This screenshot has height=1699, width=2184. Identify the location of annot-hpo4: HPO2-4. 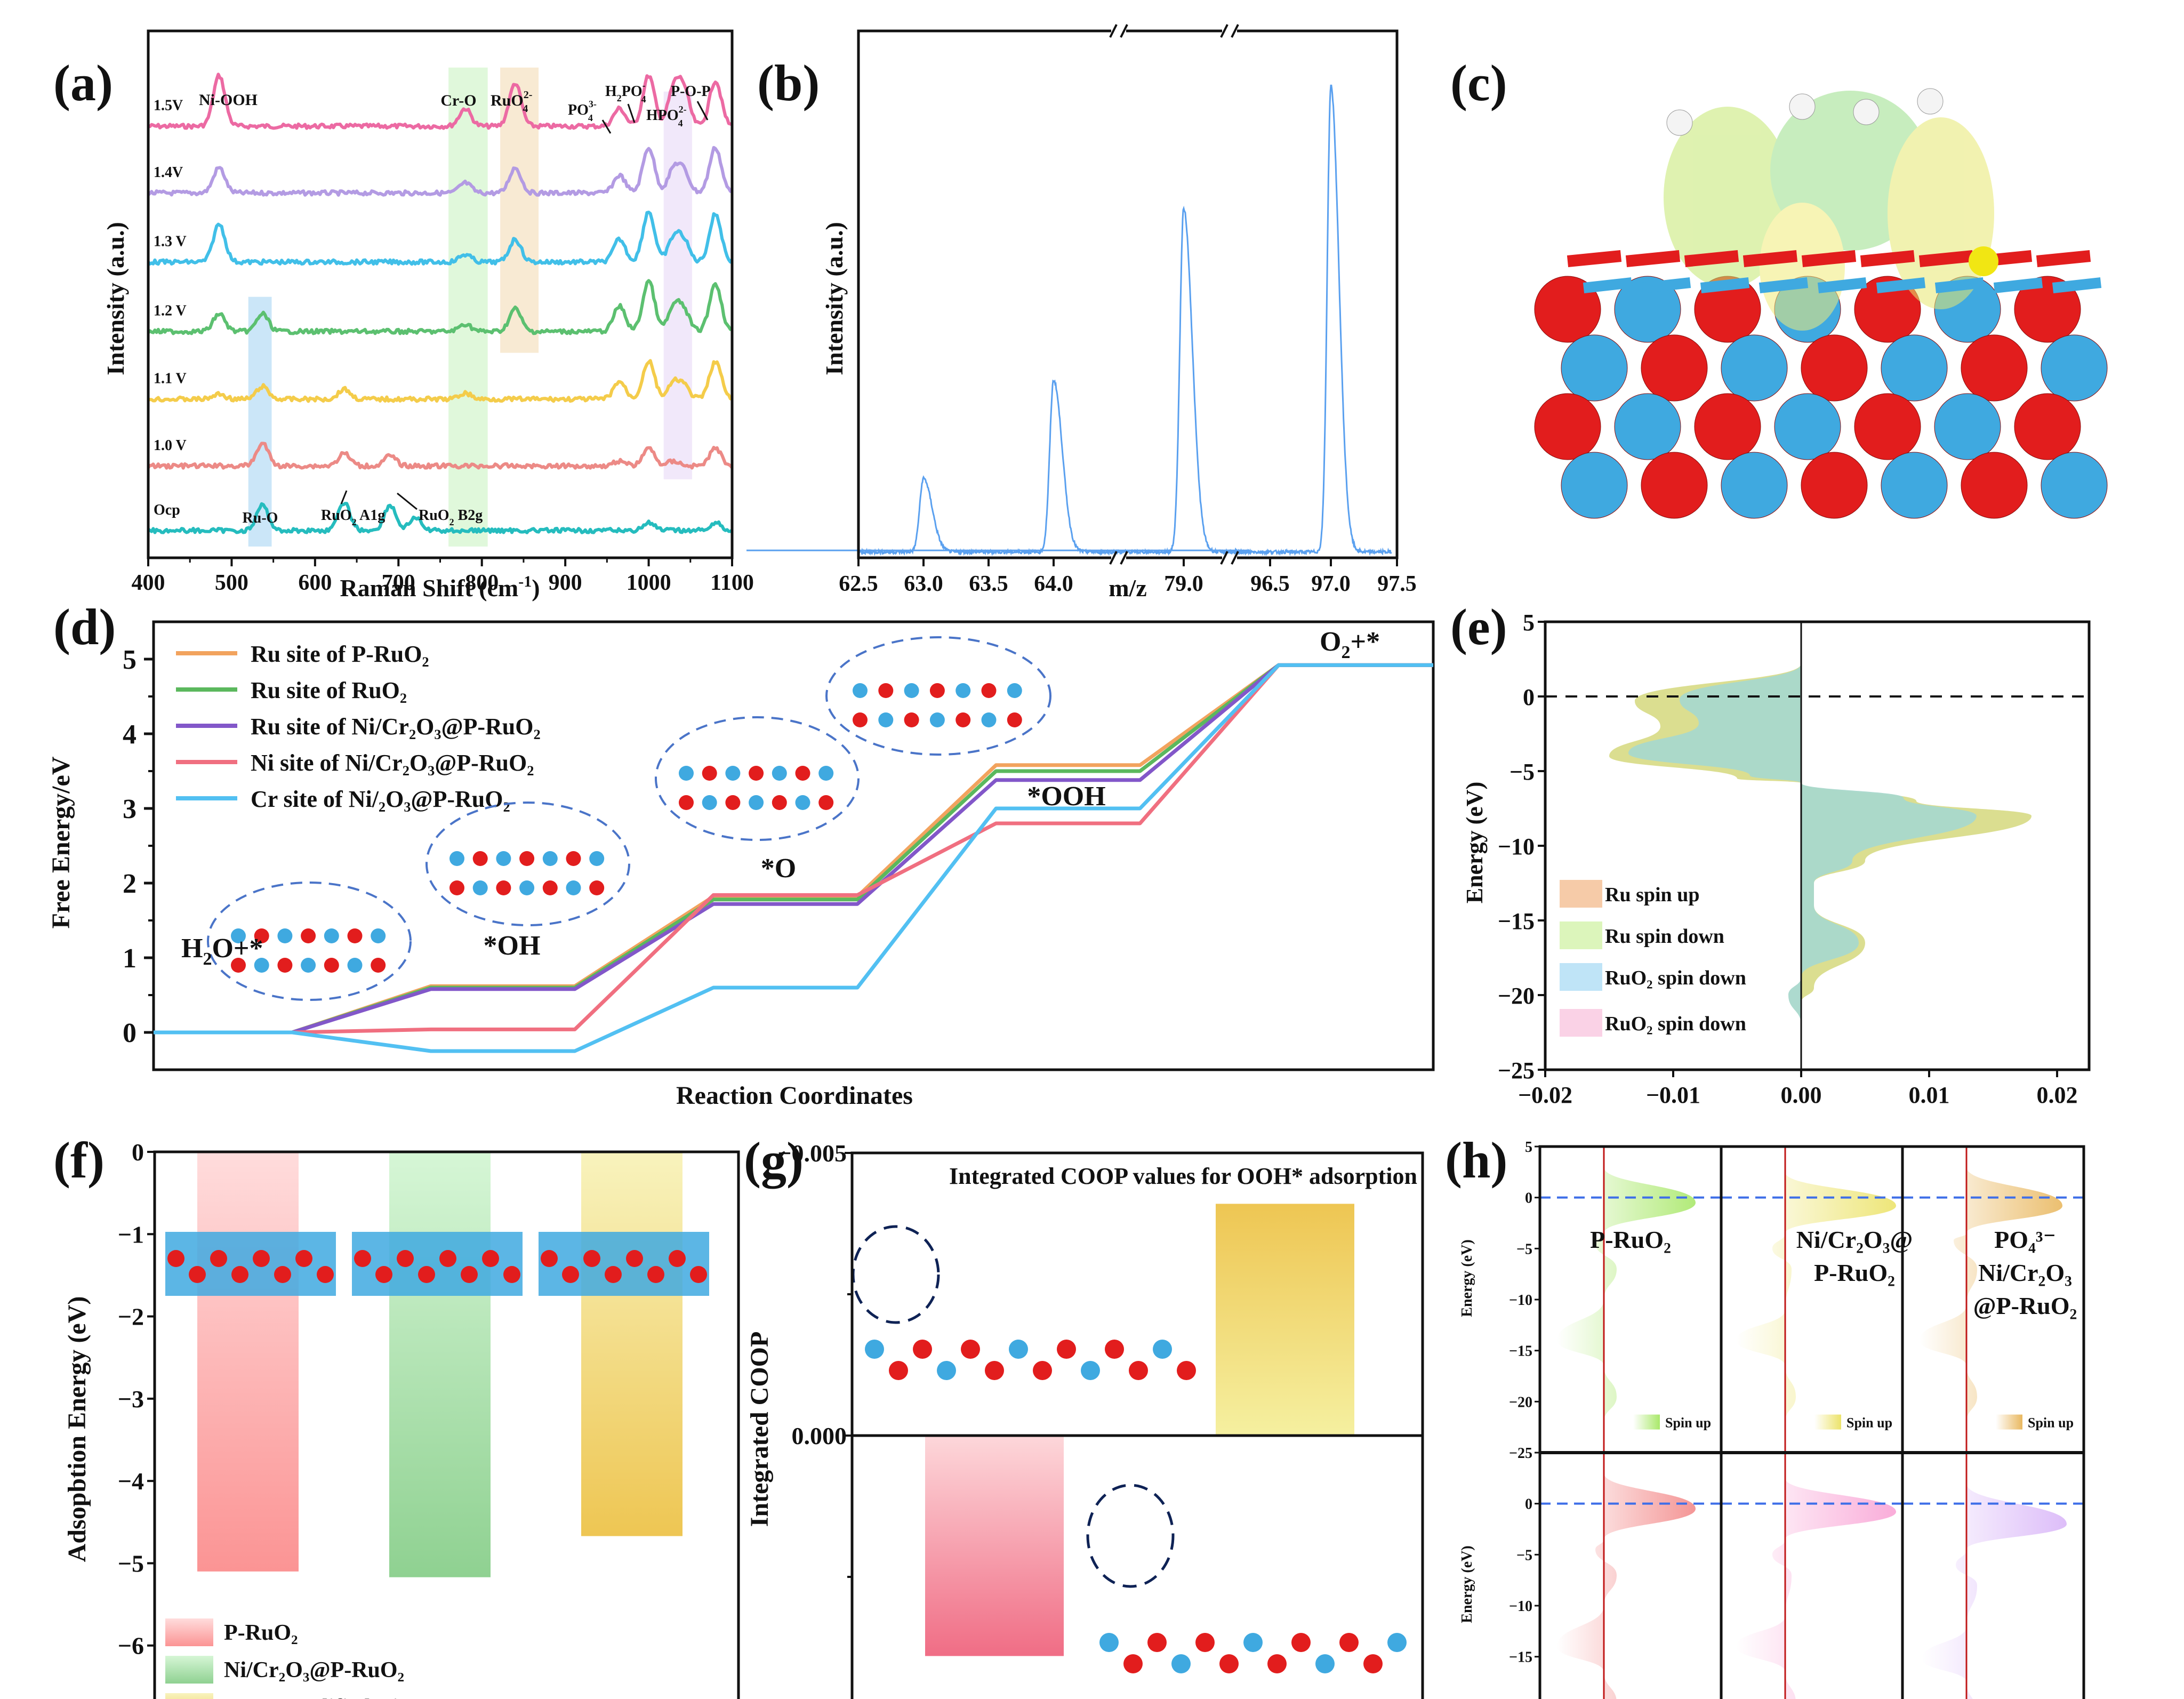
(666, 117).